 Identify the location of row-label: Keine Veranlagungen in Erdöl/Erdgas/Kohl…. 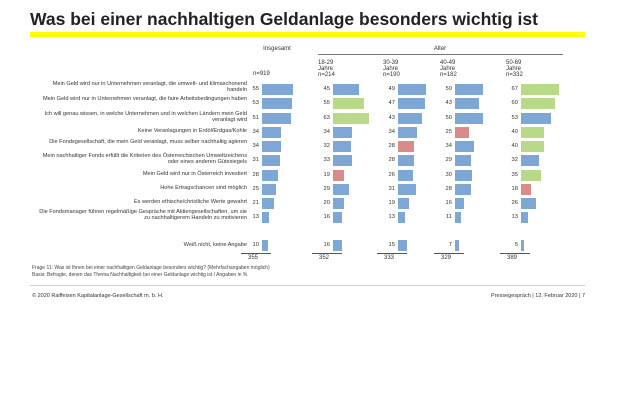
(192, 131).